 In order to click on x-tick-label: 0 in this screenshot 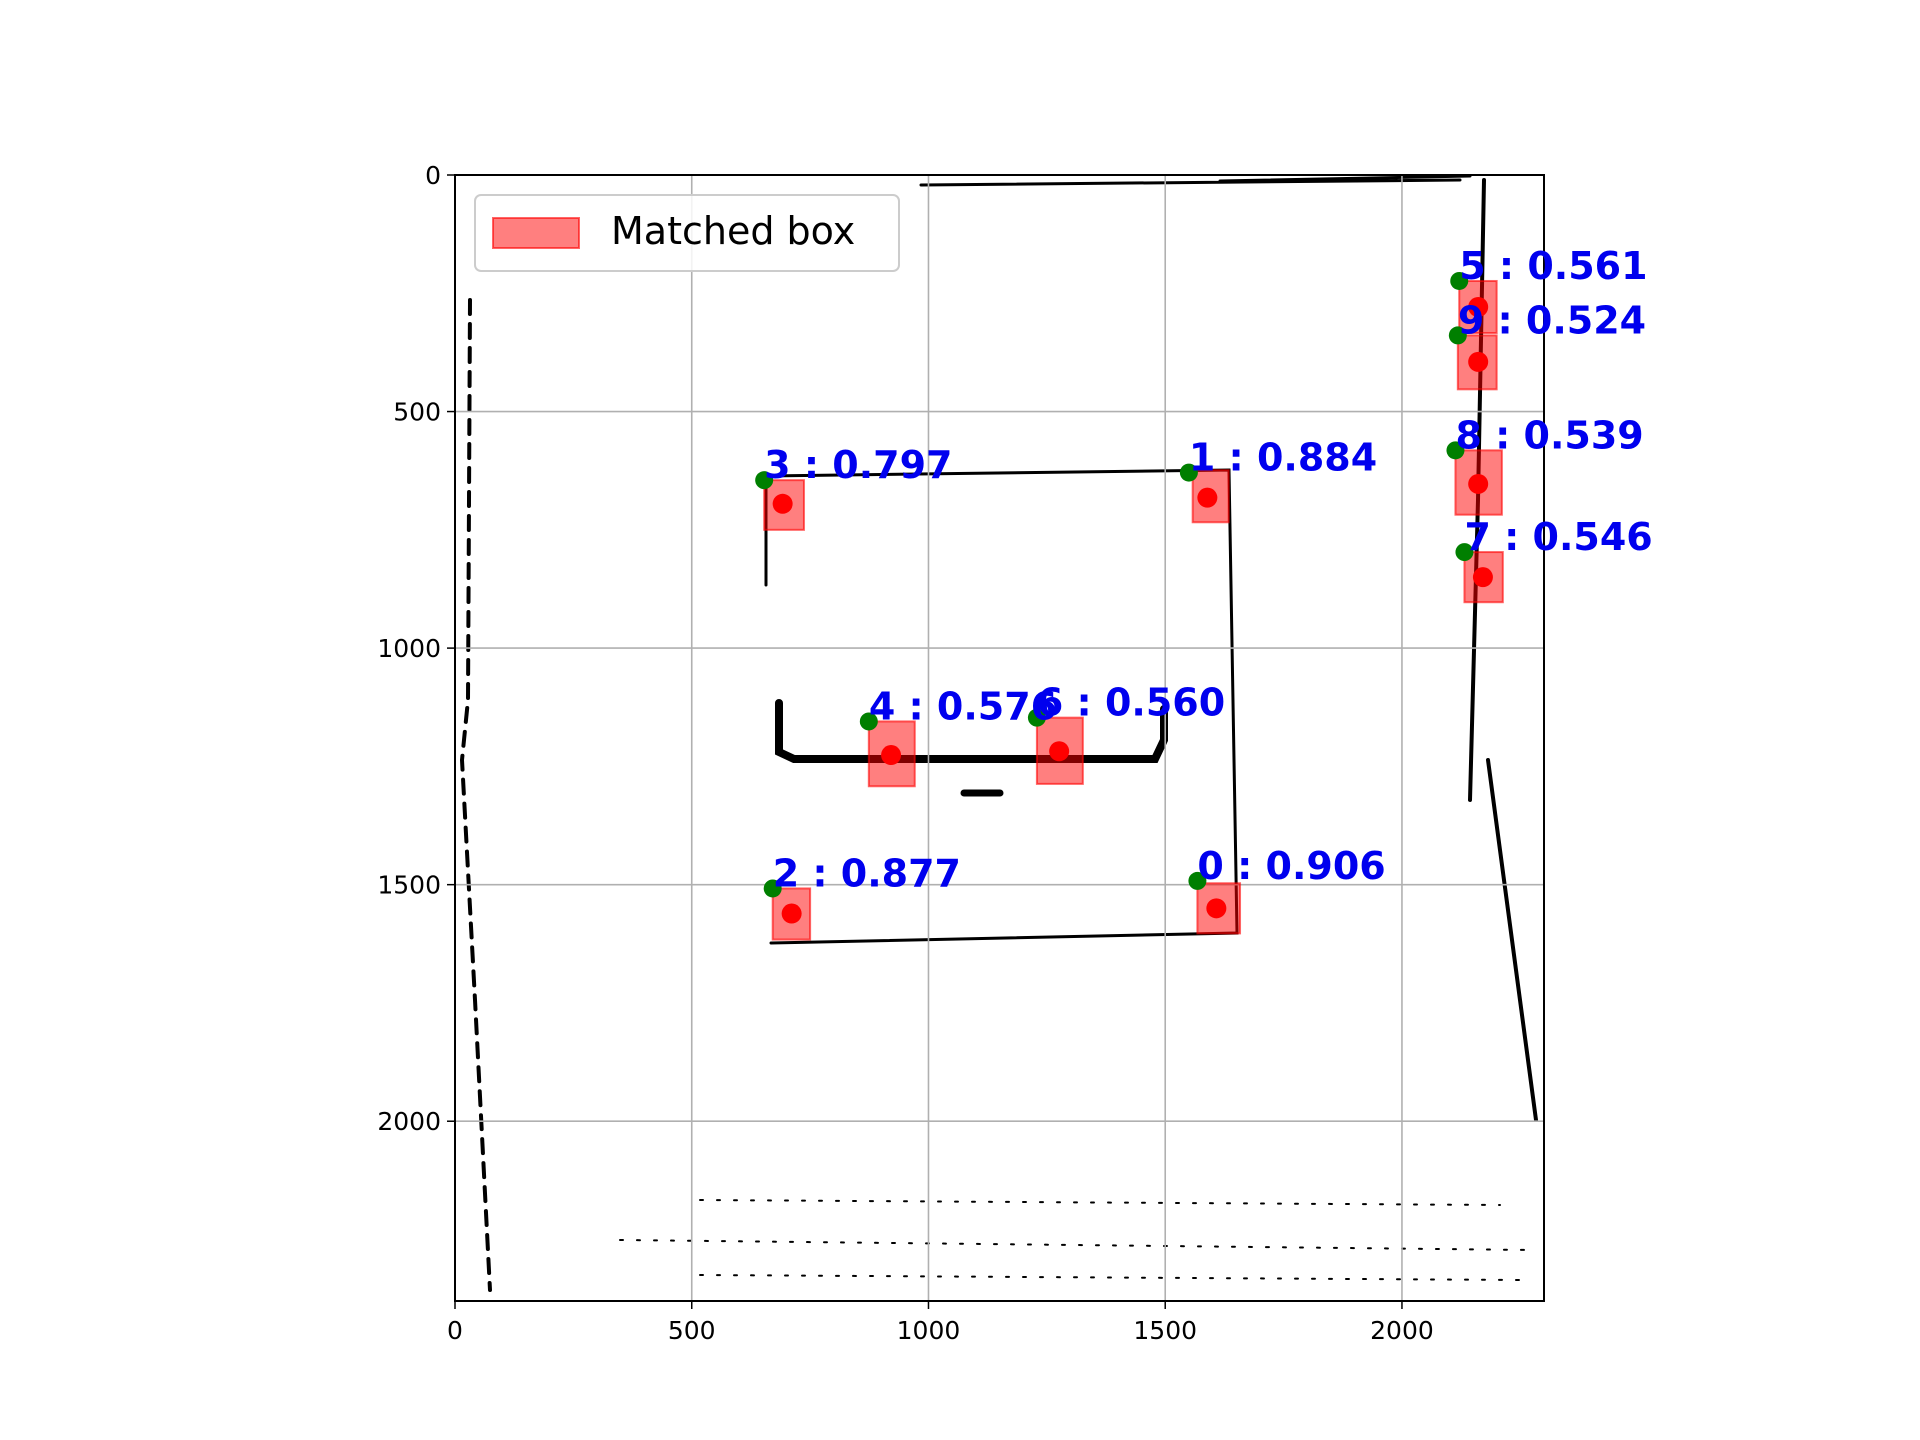, I will do `click(455, 1330)`.